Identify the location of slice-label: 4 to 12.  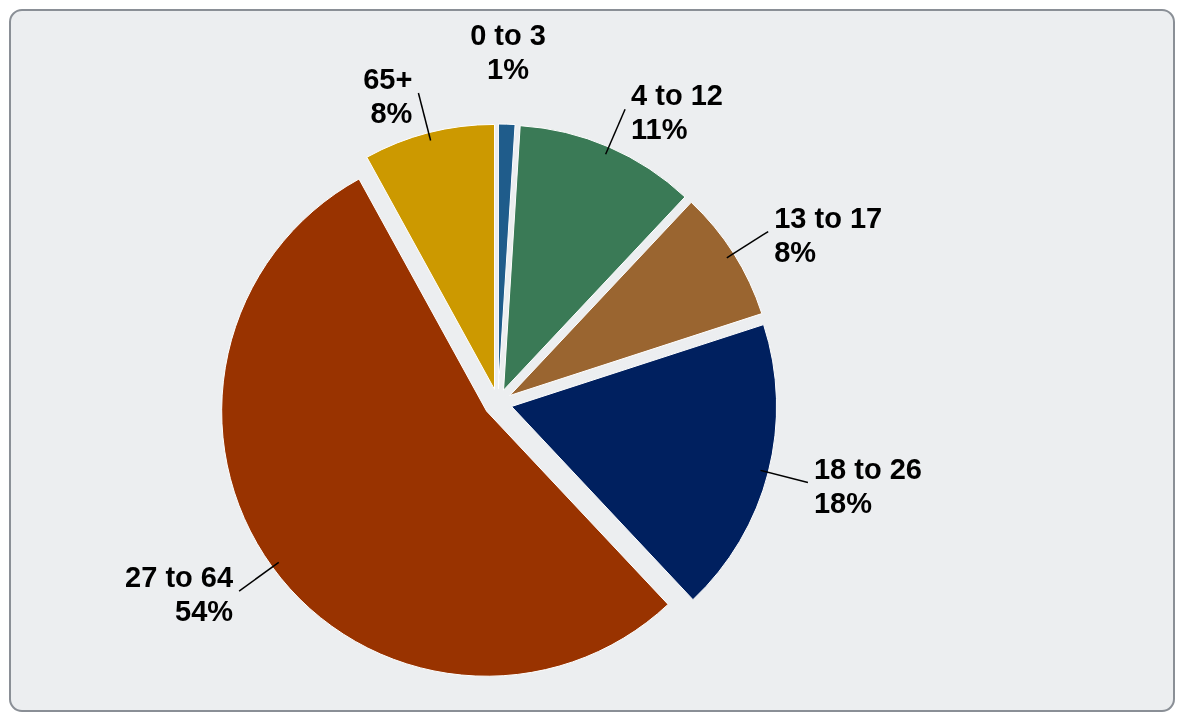
(677, 95).